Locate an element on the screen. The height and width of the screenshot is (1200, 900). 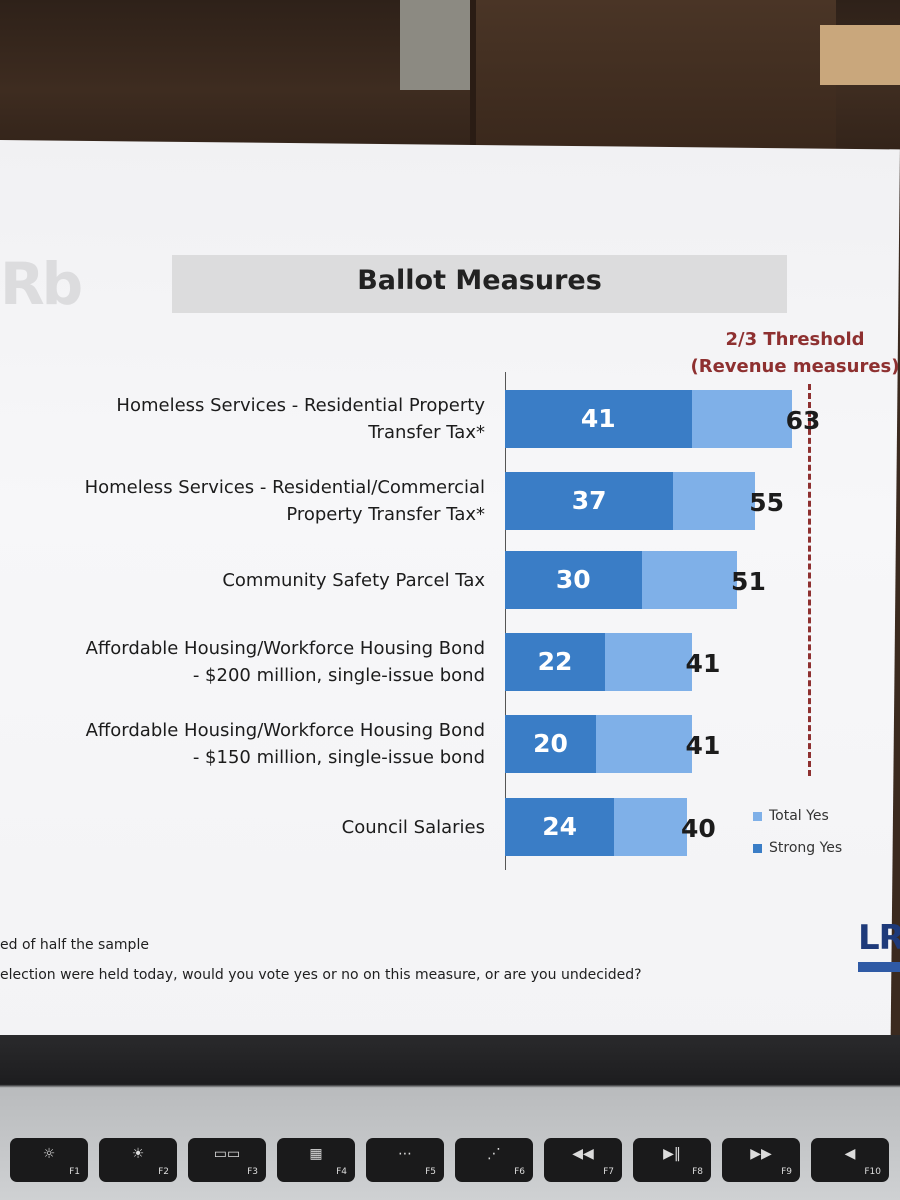
function-key-icon: ☼ is located at coordinates (49, 1154).